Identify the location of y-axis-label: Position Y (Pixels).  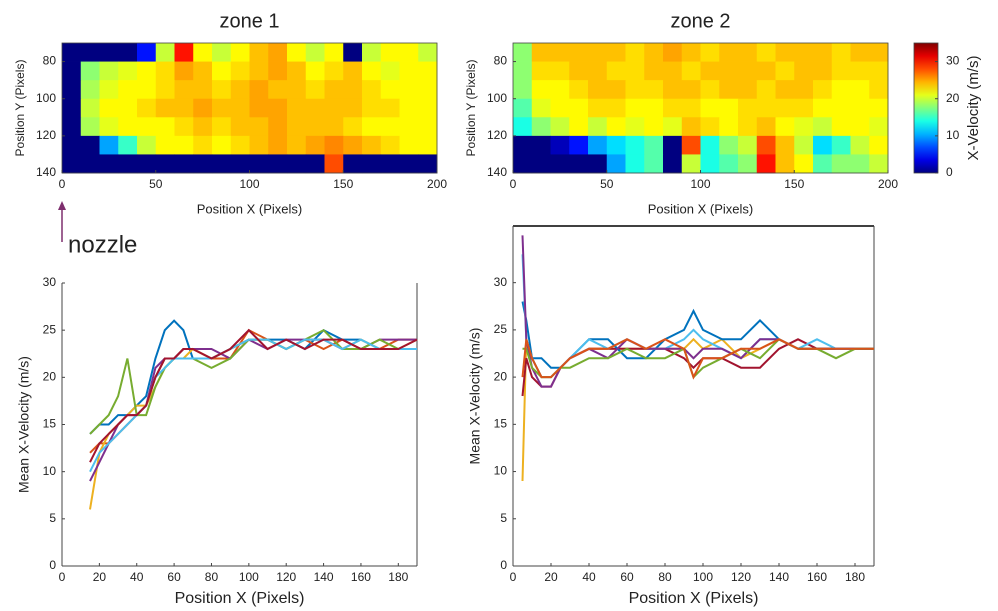
(471, 108).